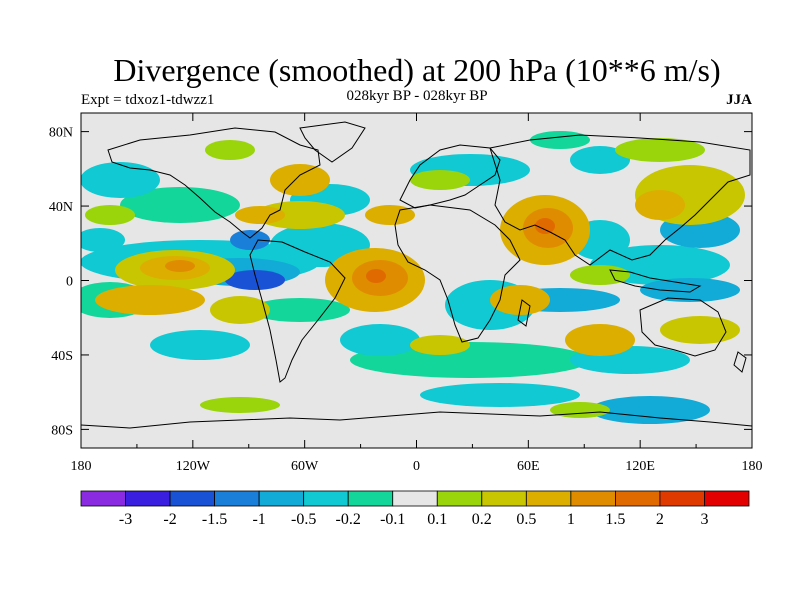  Describe the element at coordinates (655, 281) in the screenshot. I see `indonesia-outline` at that location.